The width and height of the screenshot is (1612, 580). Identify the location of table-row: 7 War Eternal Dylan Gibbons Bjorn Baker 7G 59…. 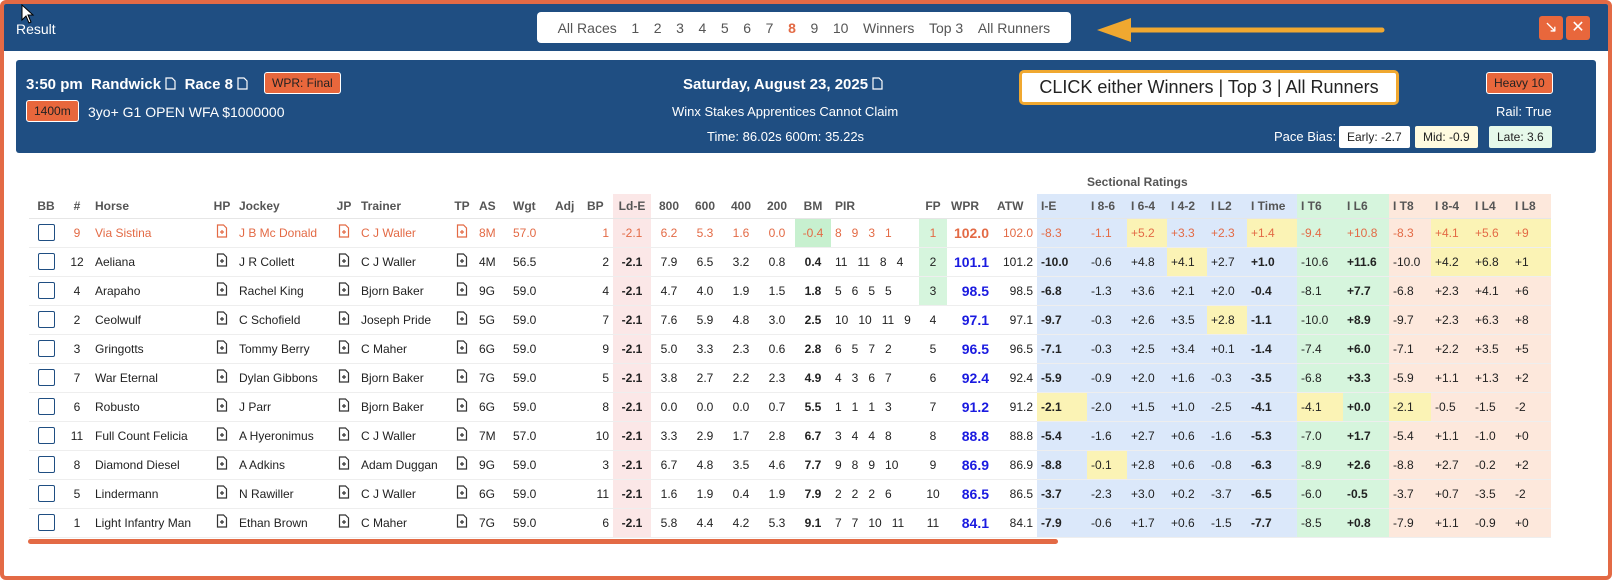
(790, 378).